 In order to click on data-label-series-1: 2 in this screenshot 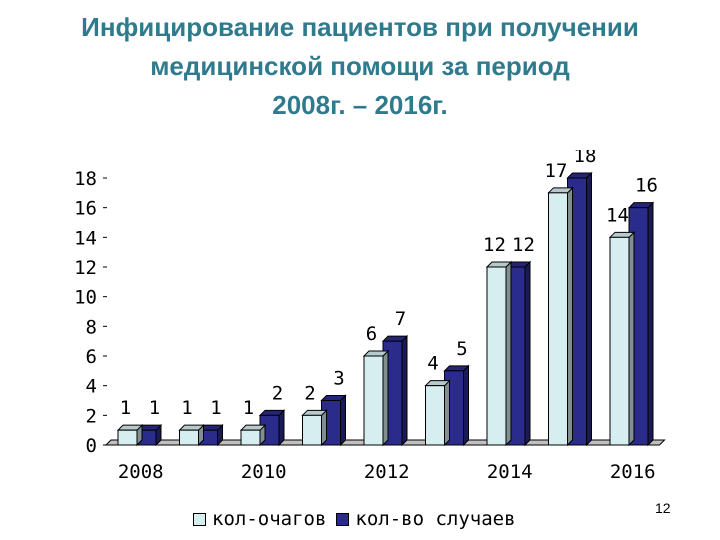, I will do `click(309, 393)`.